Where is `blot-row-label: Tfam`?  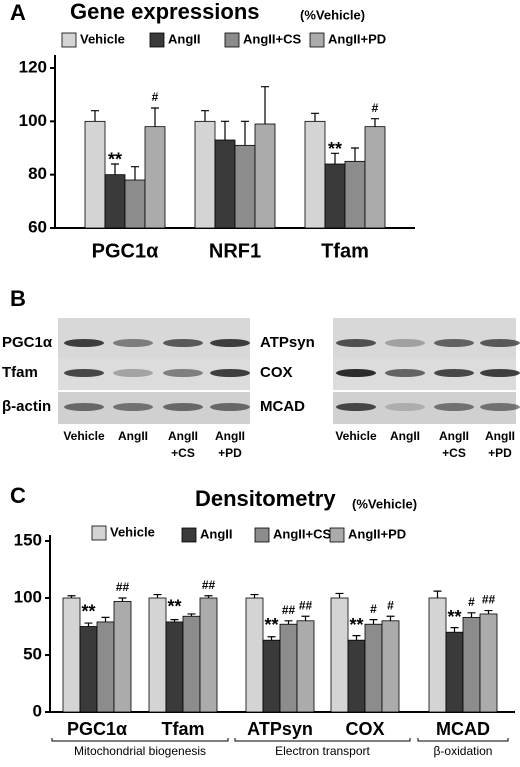 blot-row-label: Tfam is located at coordinates (20, 372).